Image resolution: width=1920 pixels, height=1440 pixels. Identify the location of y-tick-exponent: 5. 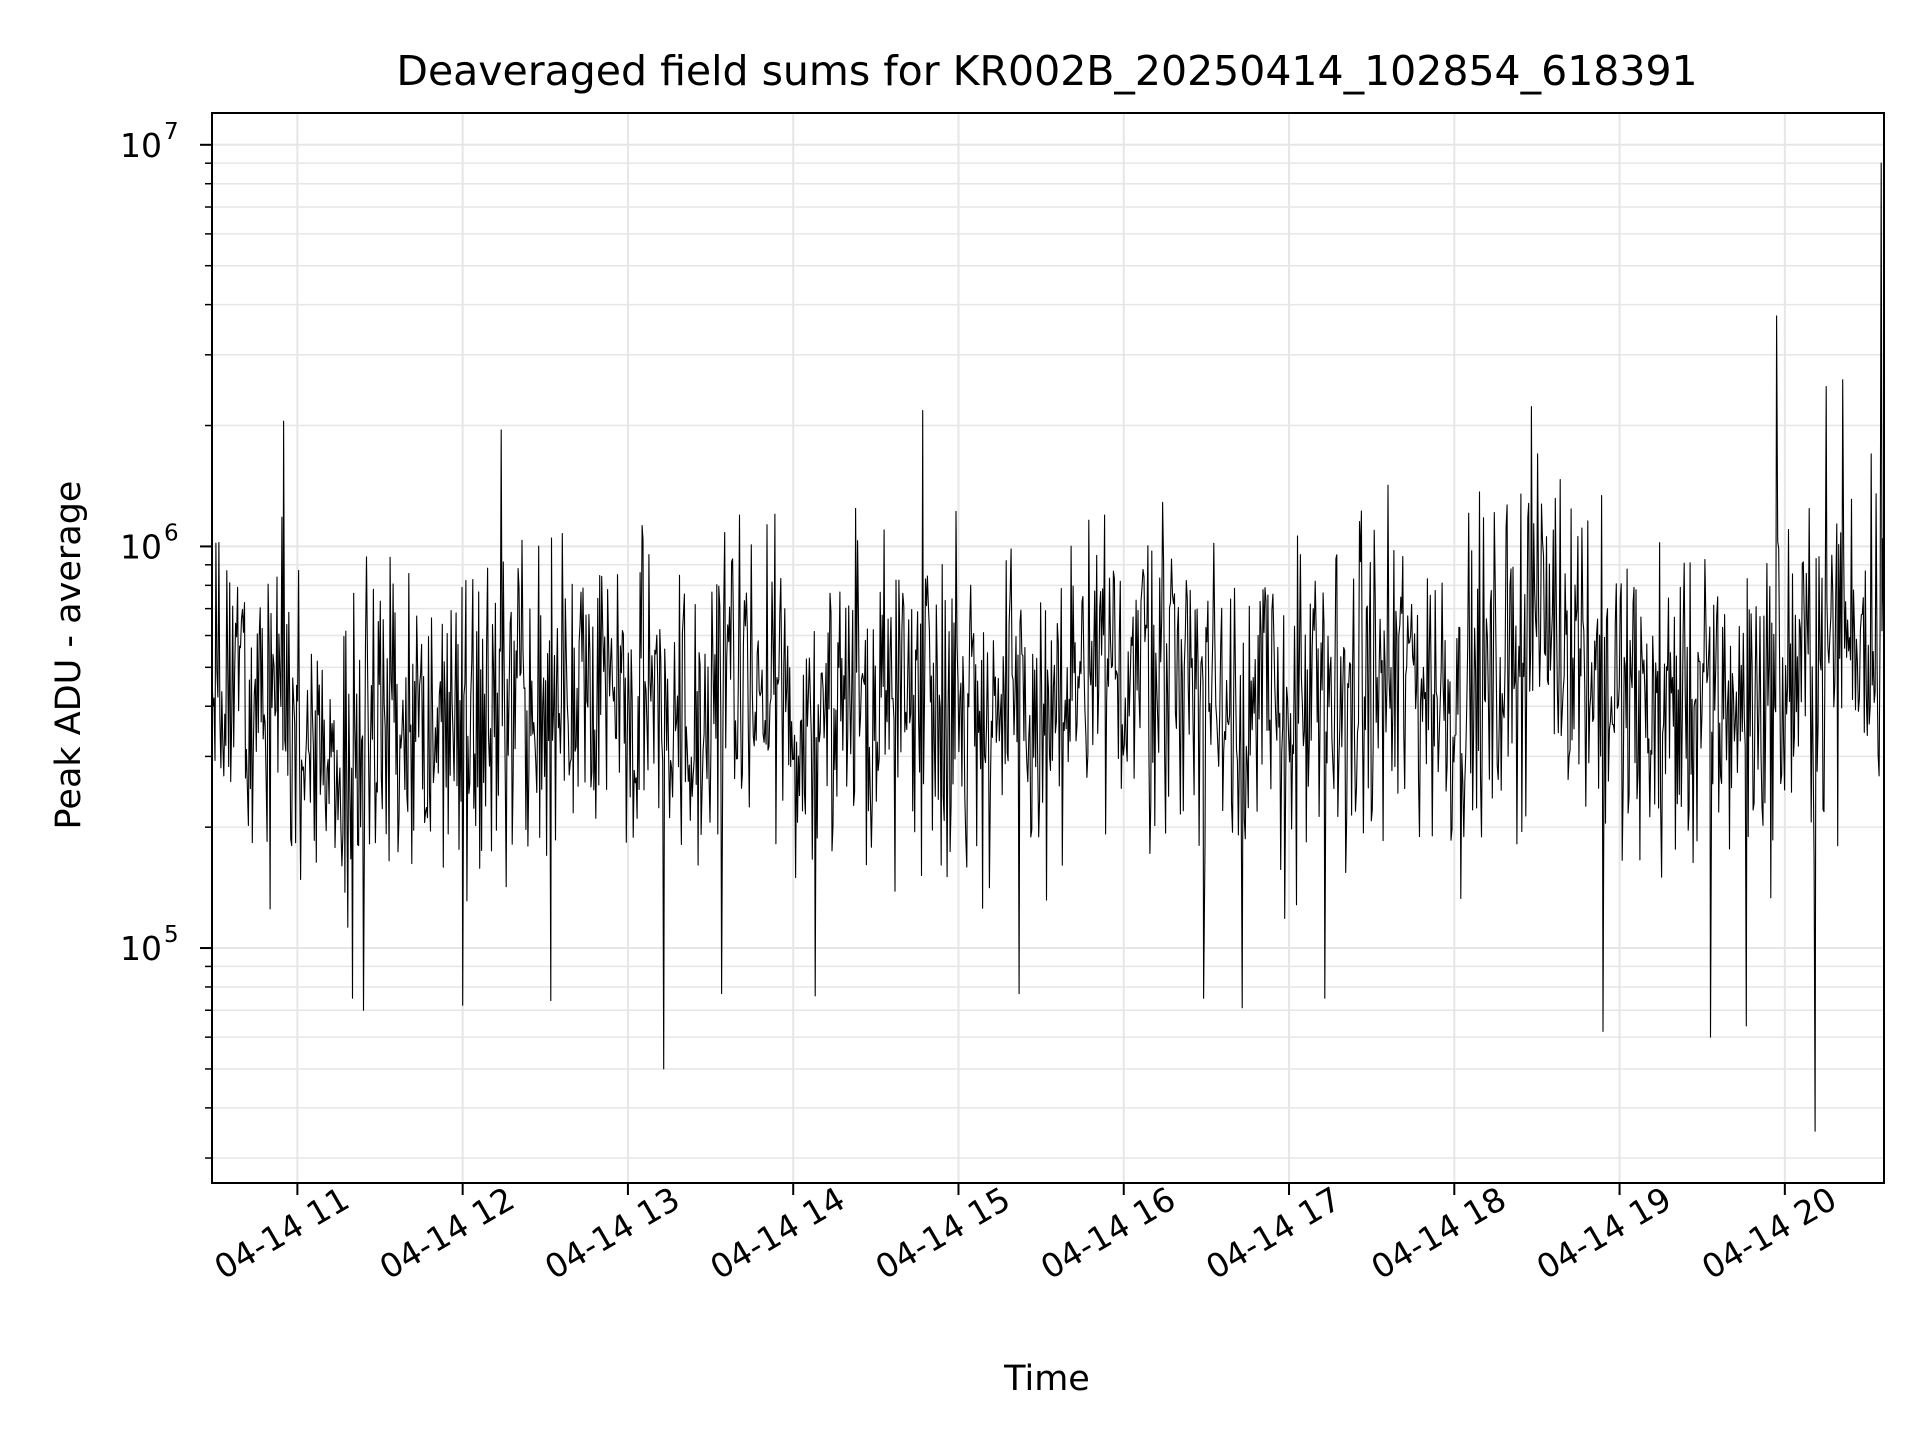
(171, 935).